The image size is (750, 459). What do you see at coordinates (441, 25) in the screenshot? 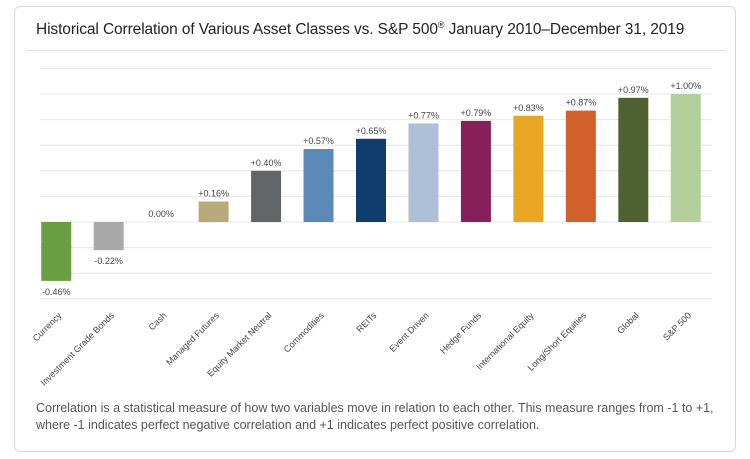
I see `registered-mark: ®` at bounding box center [441, 25].